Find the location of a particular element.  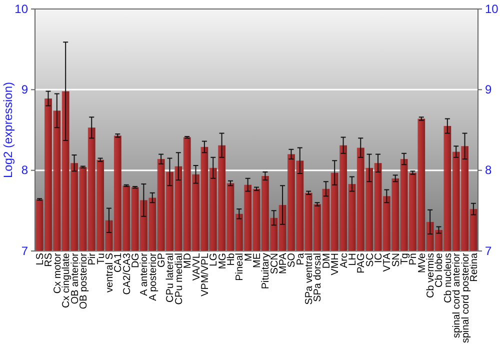

x-tick-label: Cb lobe is located at coordinates (440, 270).